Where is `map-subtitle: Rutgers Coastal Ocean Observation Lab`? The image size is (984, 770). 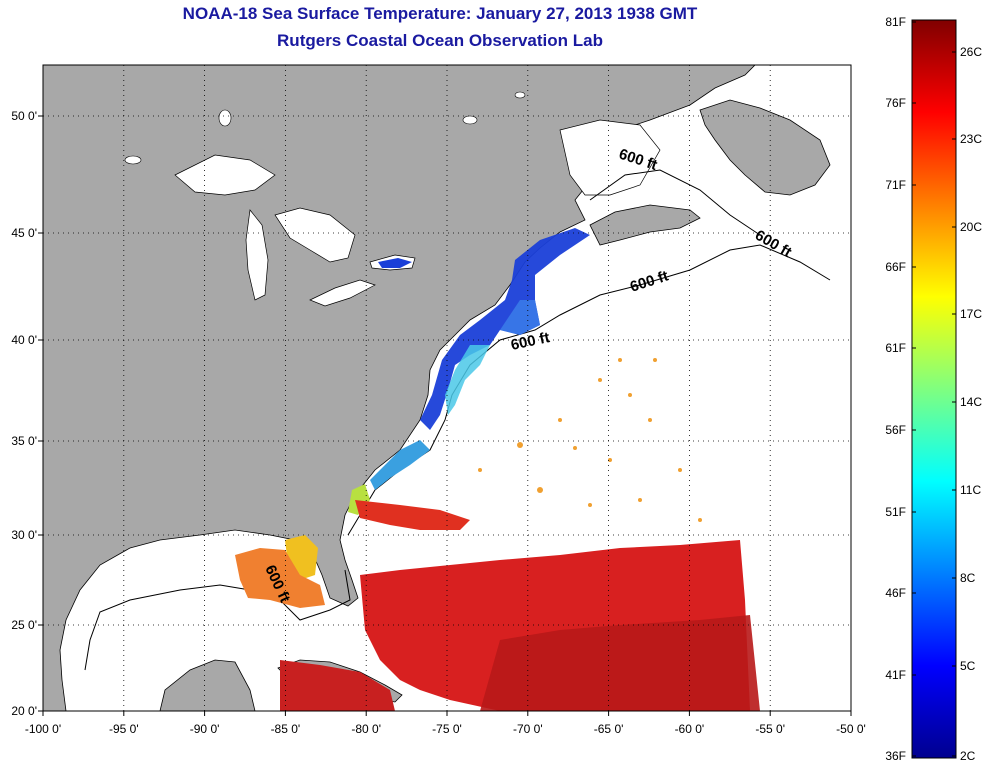 map-subtitle: Rutgers Coastal Ocean Observation Lab is located at coordinates (440, 40).